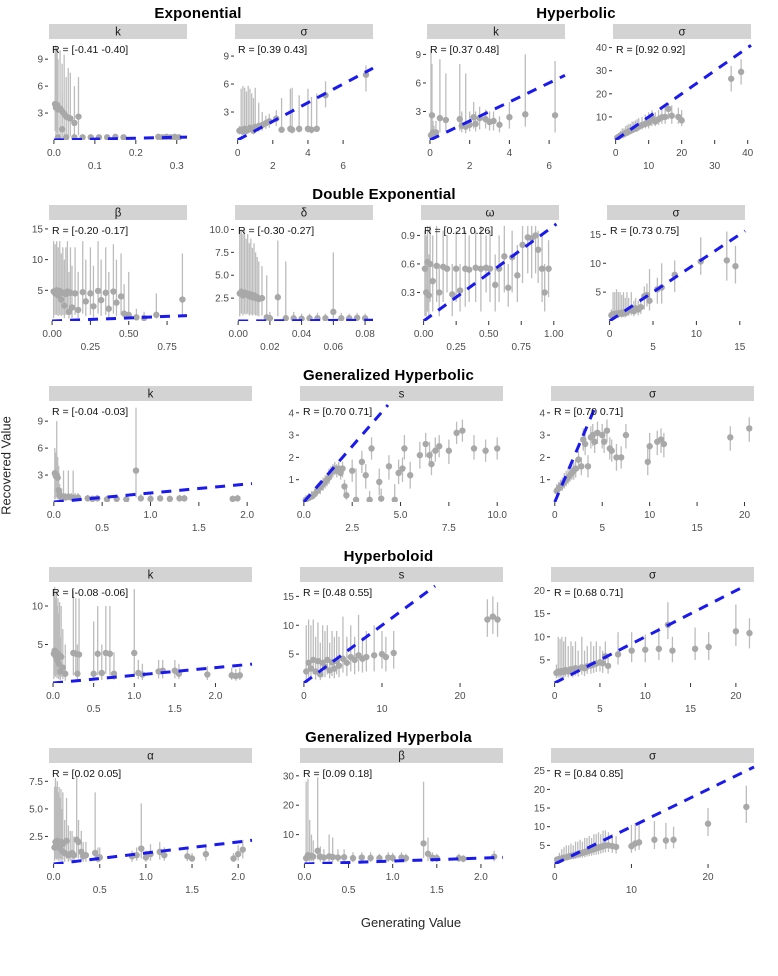  I want to click on facet-panel: s R = [0.70 0.71] 1 2 3 4 0.0 2.5 5.0 7.5 10.0, so click(388, 464).